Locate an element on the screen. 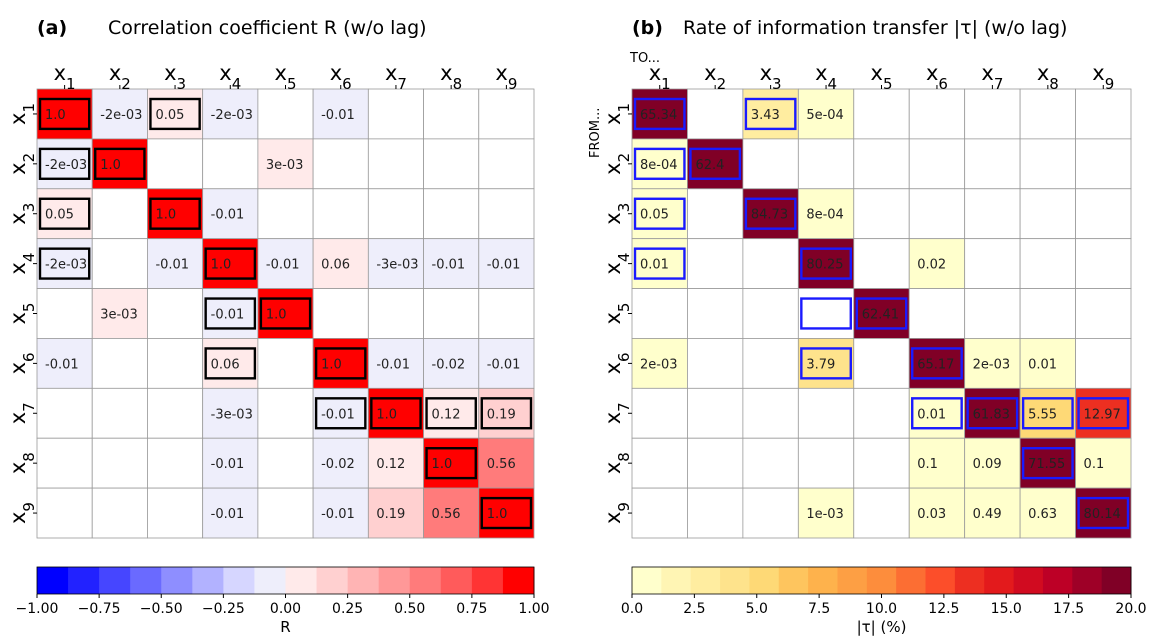 The height and width of the screenshot is (639, 1153). cell-value-label: 0.12 is located at coordinates (446, 414).